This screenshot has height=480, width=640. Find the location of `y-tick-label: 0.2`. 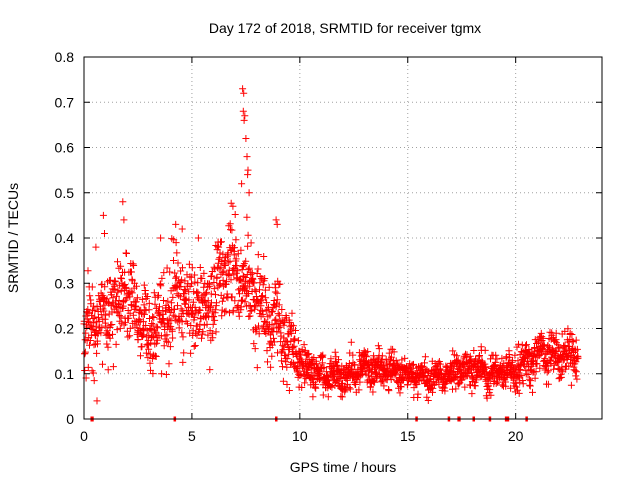

y-tick-label: 0.2 is located at coordinates (65, 329).